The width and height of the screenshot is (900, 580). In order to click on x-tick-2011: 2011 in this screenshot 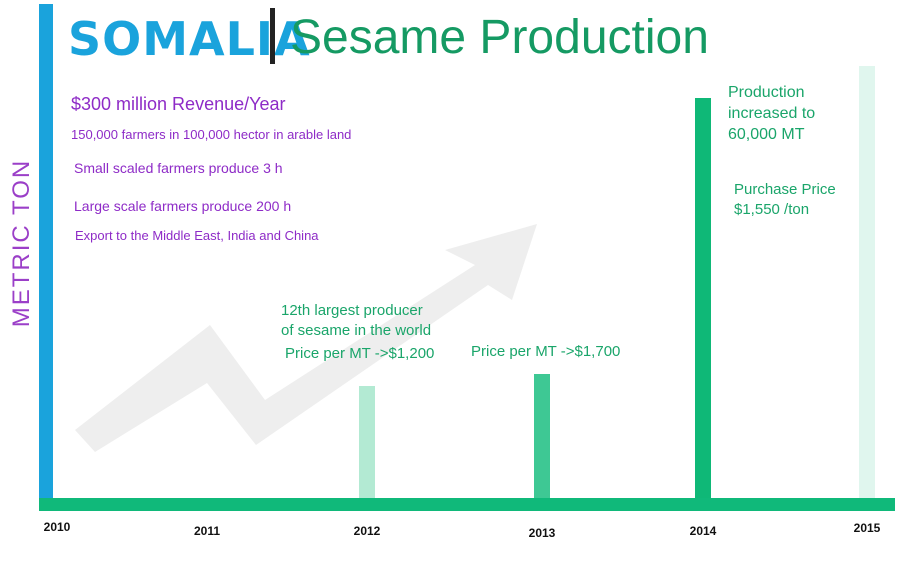, I will do `click(207, 531)`.